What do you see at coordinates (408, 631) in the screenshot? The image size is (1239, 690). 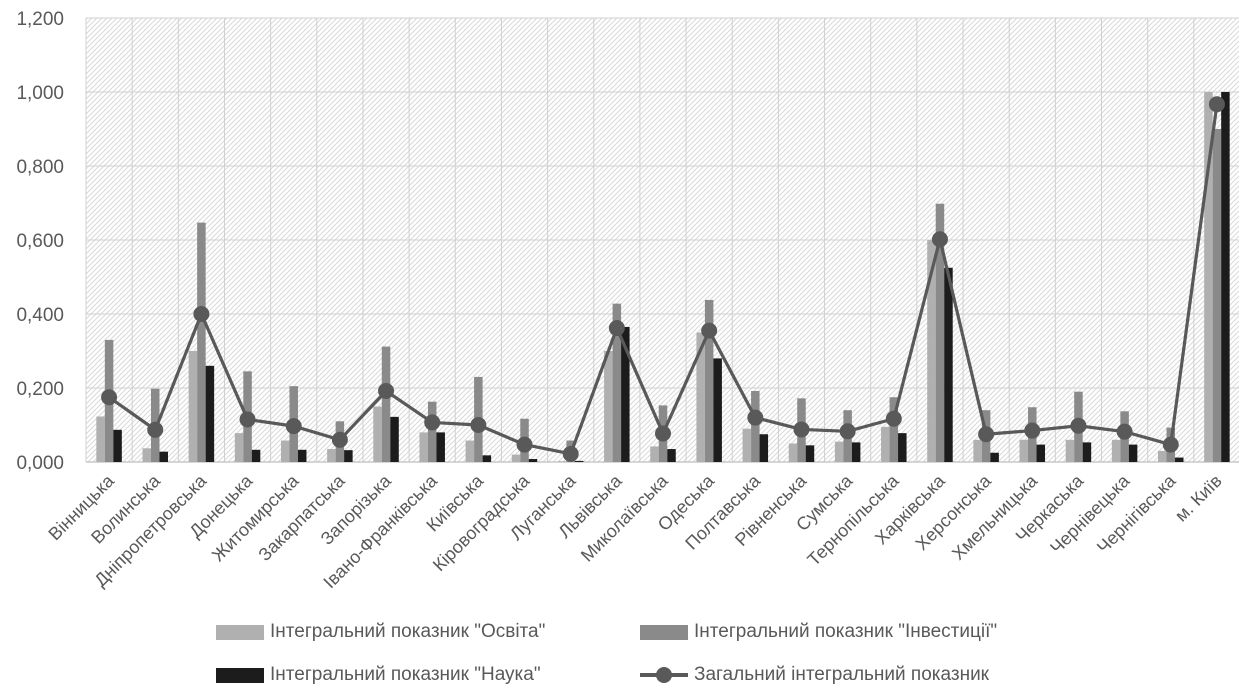 I see `legend-label-education: Інтегральний показник "Освіта"` at bounding box center [408, 631].